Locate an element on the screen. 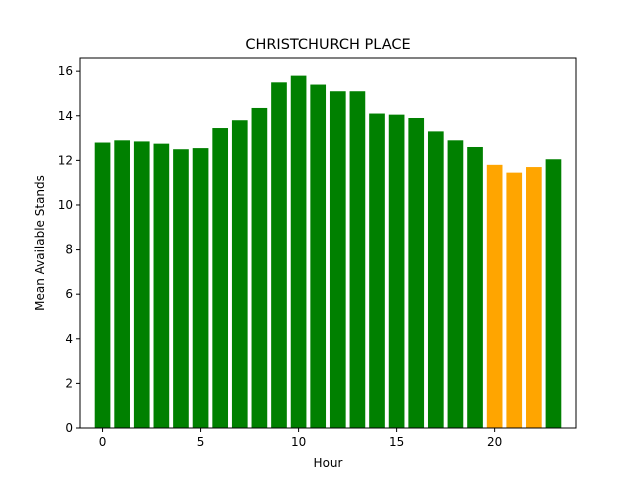  y-axis-ticks: 0 2 4 6 8 10 12 14 16 is located at coordinates (69, 249).